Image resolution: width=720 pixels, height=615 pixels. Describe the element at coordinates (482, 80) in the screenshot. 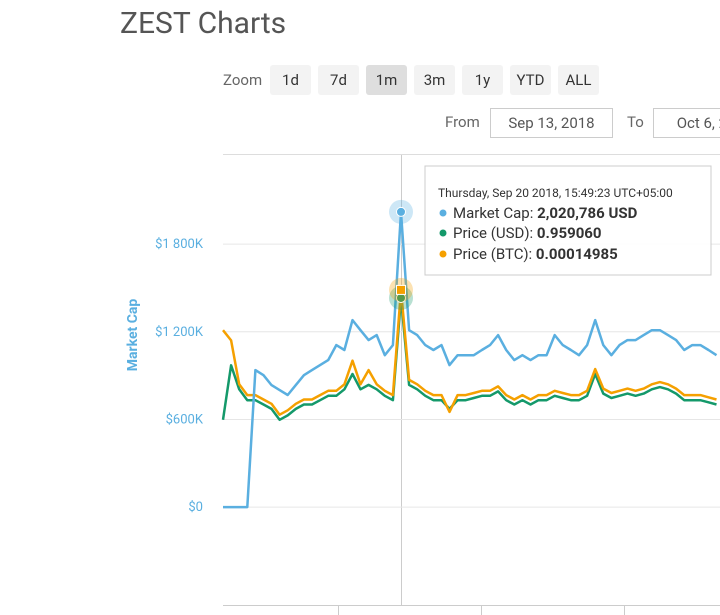

I see `zoom-button: 1y` at that location.